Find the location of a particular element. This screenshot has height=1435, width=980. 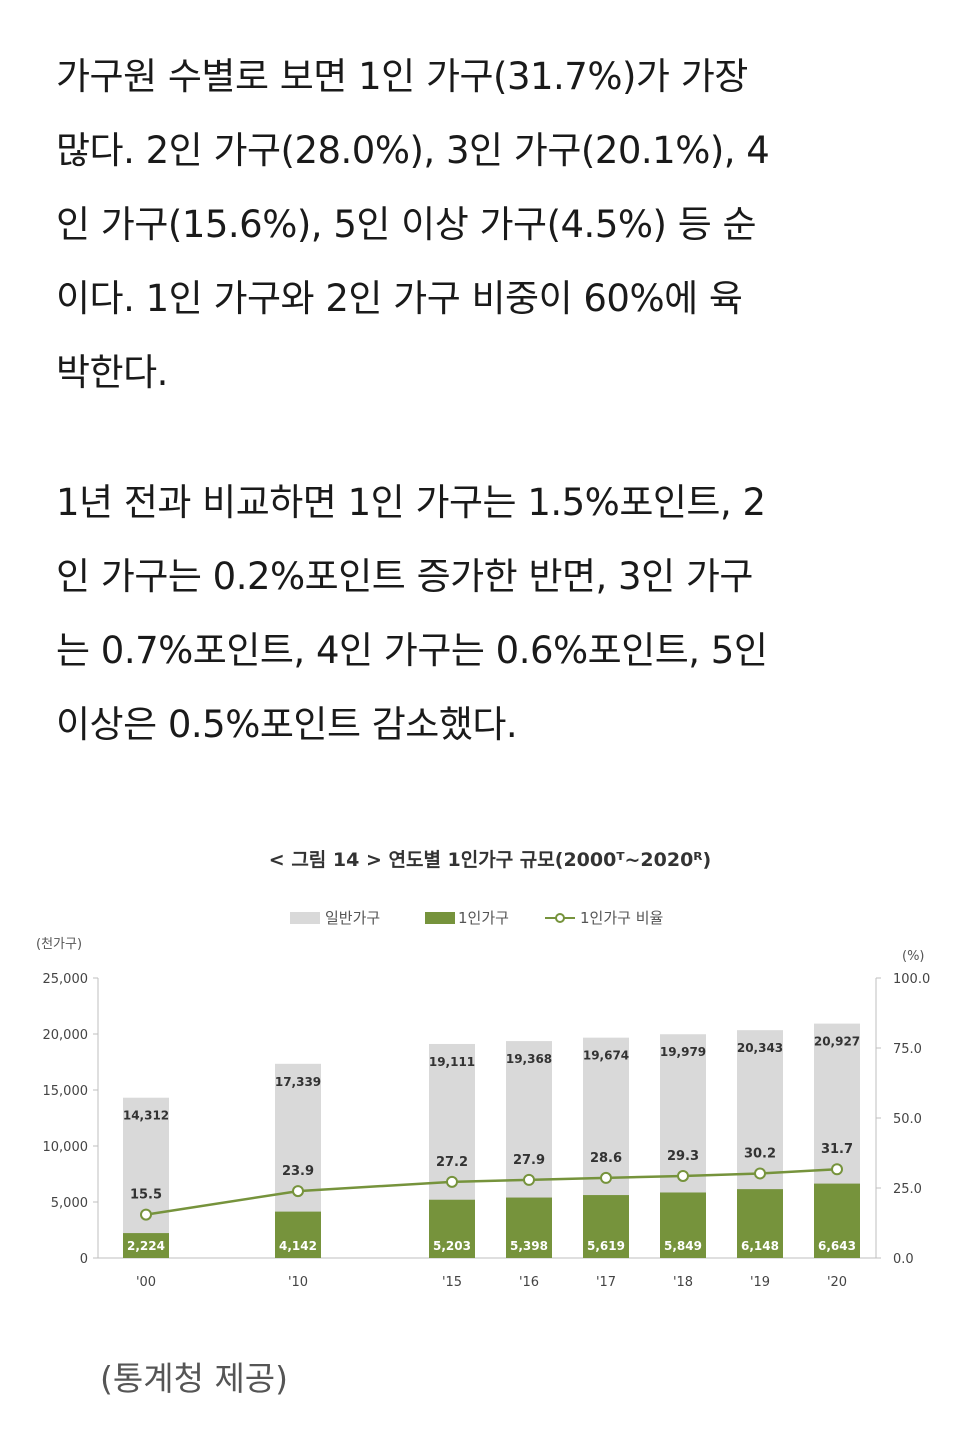

data-label-general: 17,339 is located at coordinates (298, 1082).